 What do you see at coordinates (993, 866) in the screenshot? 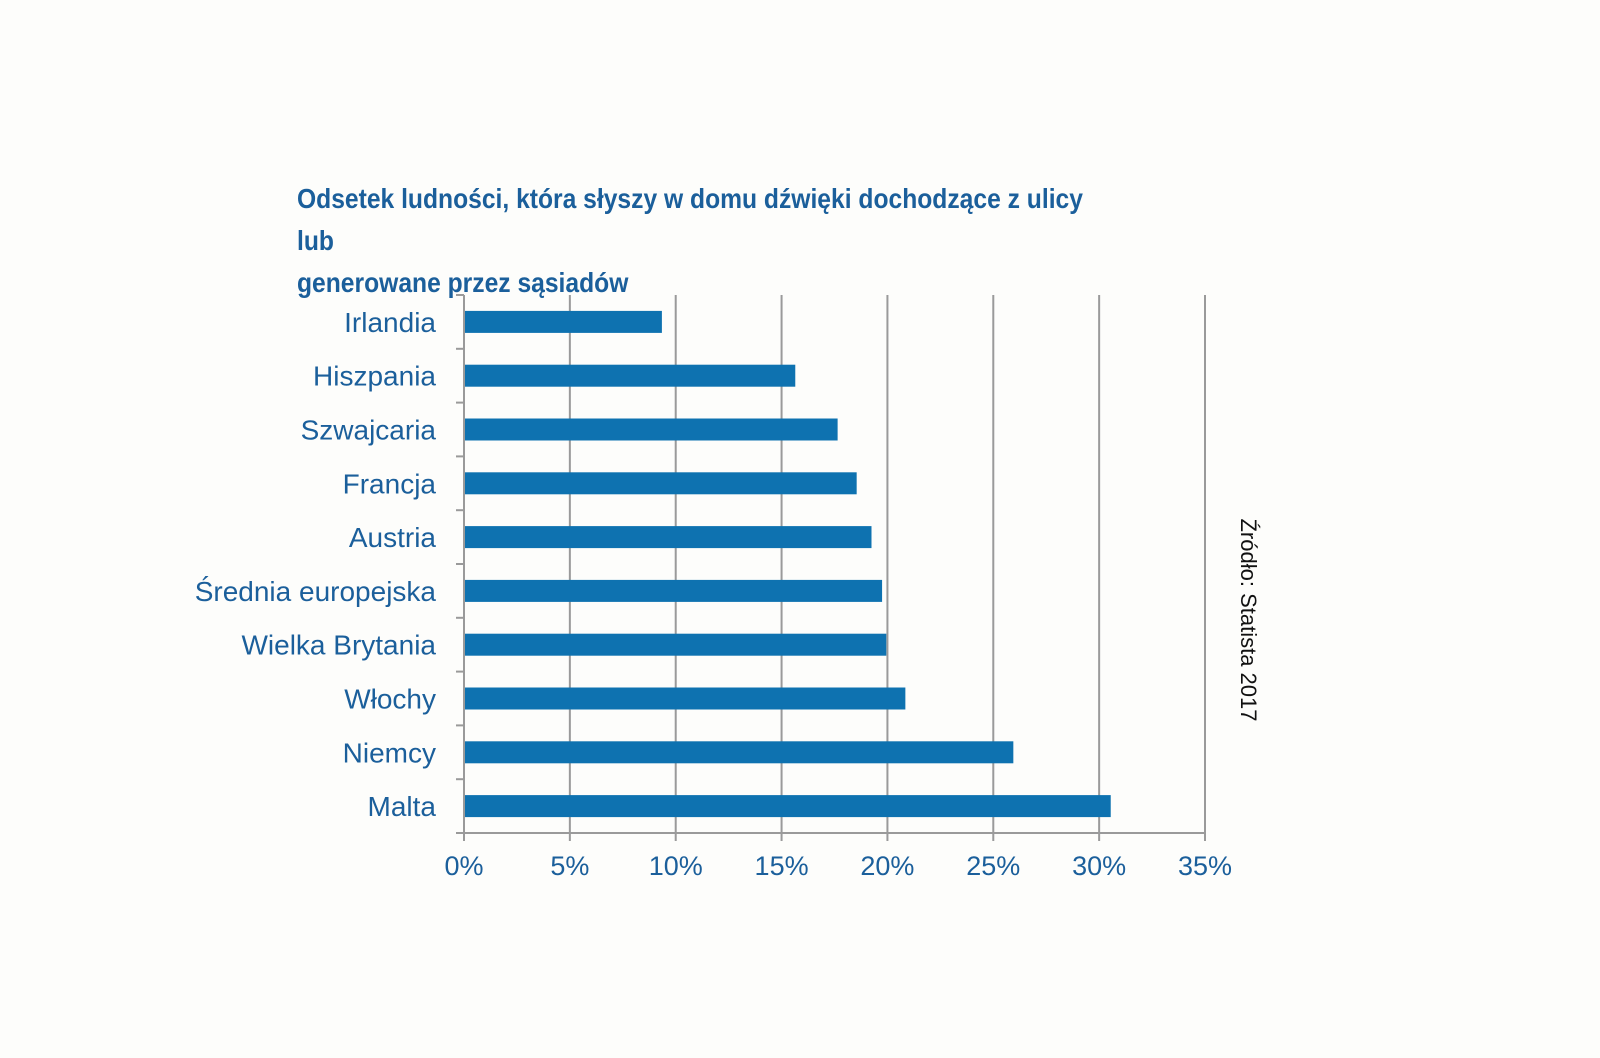
I see `x-tick-label-5: 25%` at bounding box center [993, 866].